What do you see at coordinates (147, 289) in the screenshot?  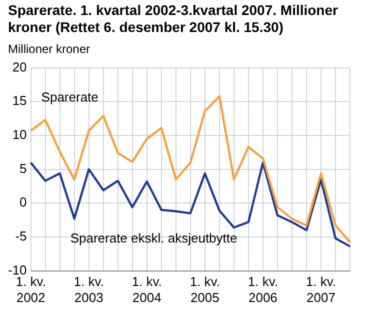 I see `x-tick-label: 1. kv. 2004` at bounding box center [147, 289].